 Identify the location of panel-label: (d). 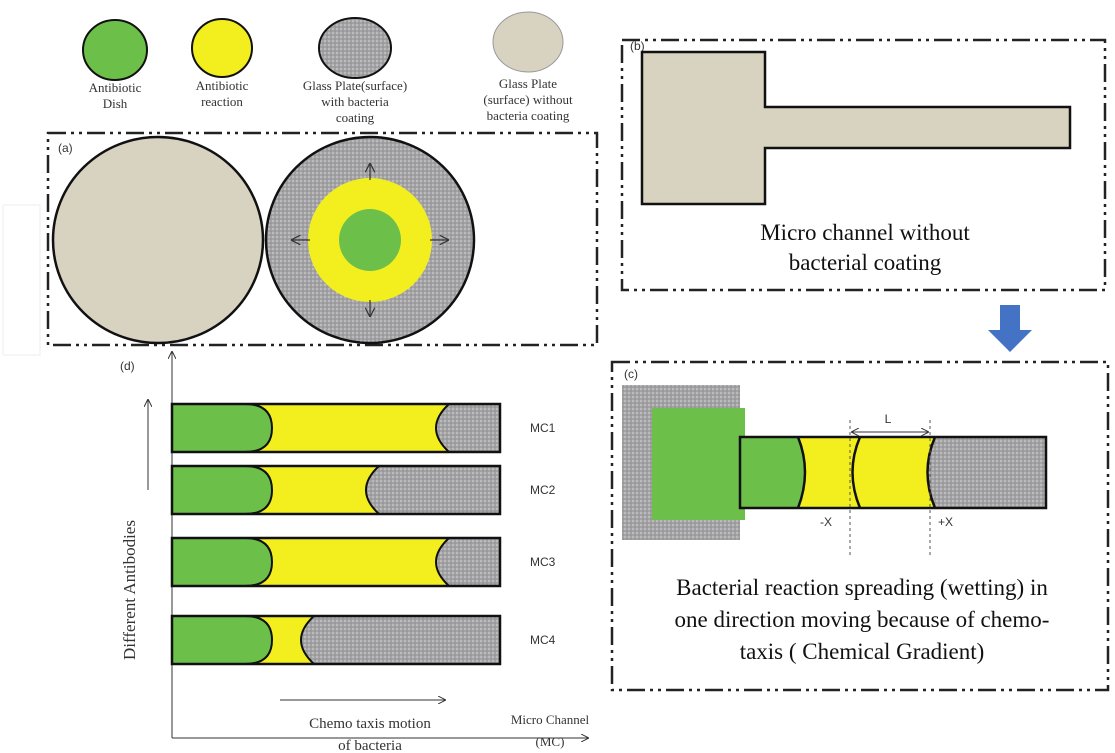
(127, 366).